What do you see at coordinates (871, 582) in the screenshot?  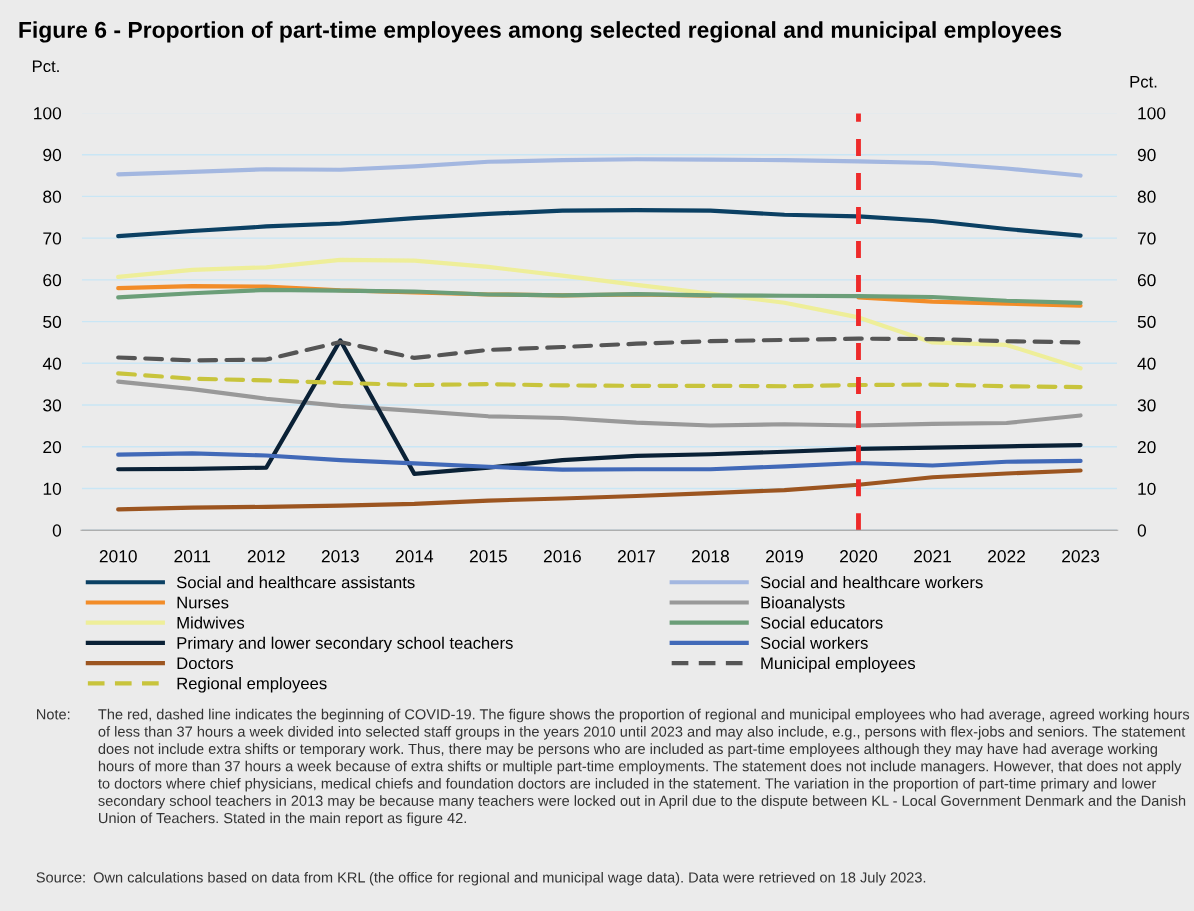 I see `legend-label: Social and healthcare workers` at bounding box center [871, 582].